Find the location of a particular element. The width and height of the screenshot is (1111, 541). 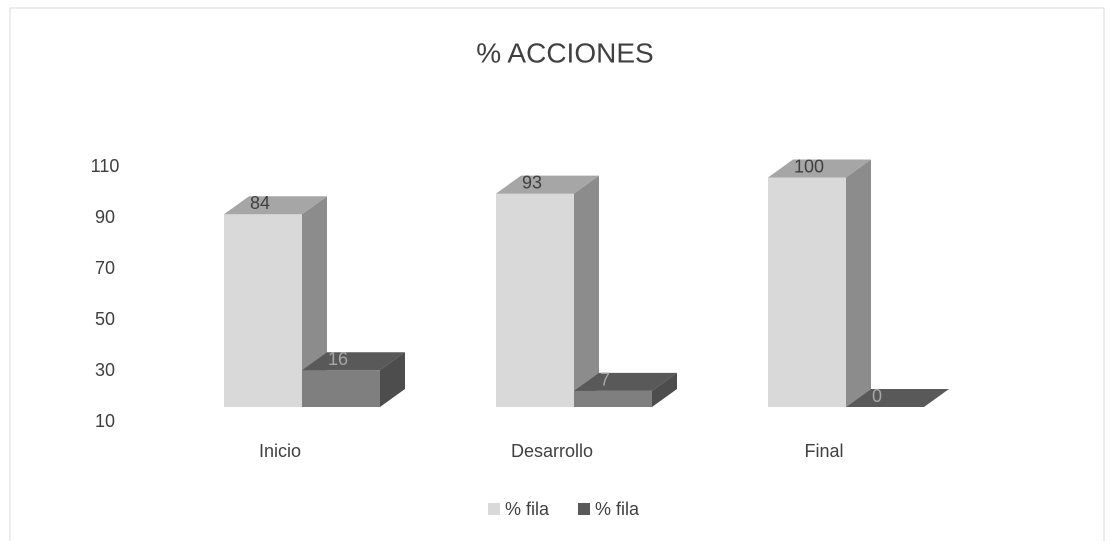

y-tick-label: 30 is located at coordinates (105, 370).